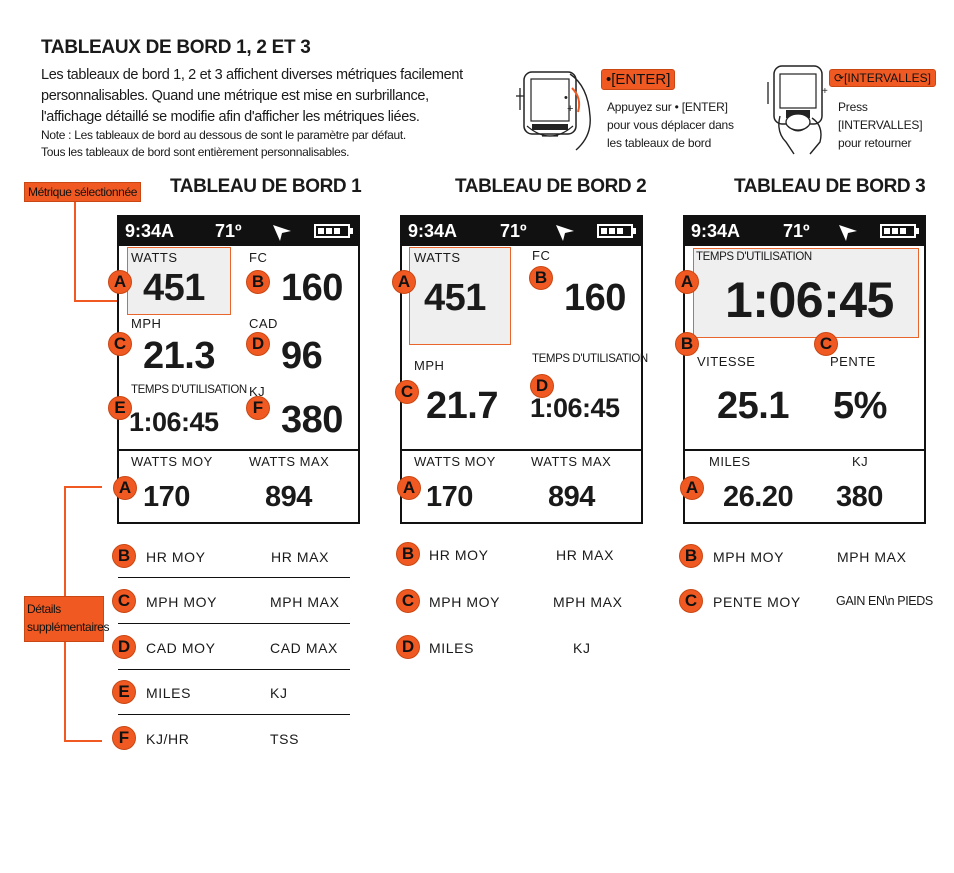 The image size is (954, 873). Describe the element at coordinates (228, 231) in the screenshot. I see `status-temp: 71º` at that location.